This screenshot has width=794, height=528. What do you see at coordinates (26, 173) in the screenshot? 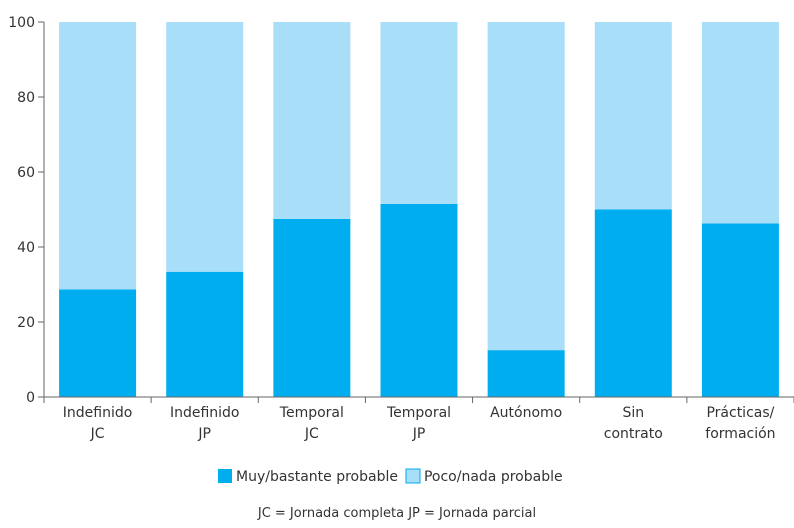
I see `y-tick-label: 60` at bounding box center [26, 173].